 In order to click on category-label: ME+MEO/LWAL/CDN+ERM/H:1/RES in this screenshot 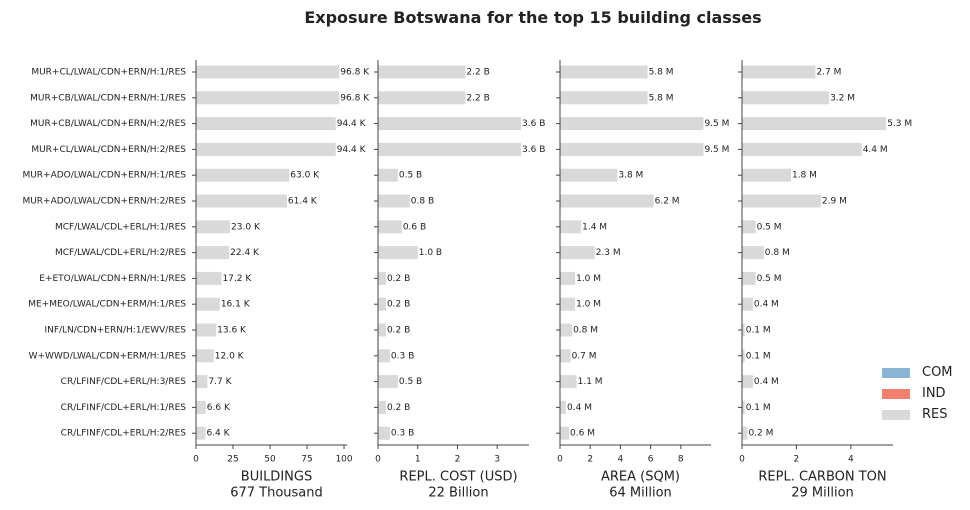, I will do `click(107, 305)`.